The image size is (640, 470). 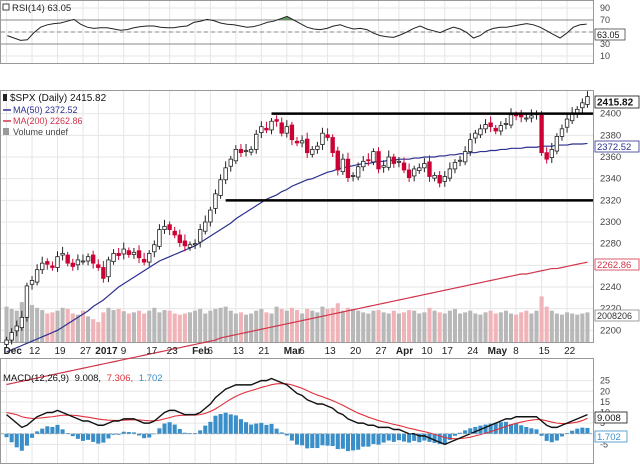 What do you see at coordinates (427, 351) in the screenshot?
I see `x-tick-label: 10` at bounding box center [427, 351].